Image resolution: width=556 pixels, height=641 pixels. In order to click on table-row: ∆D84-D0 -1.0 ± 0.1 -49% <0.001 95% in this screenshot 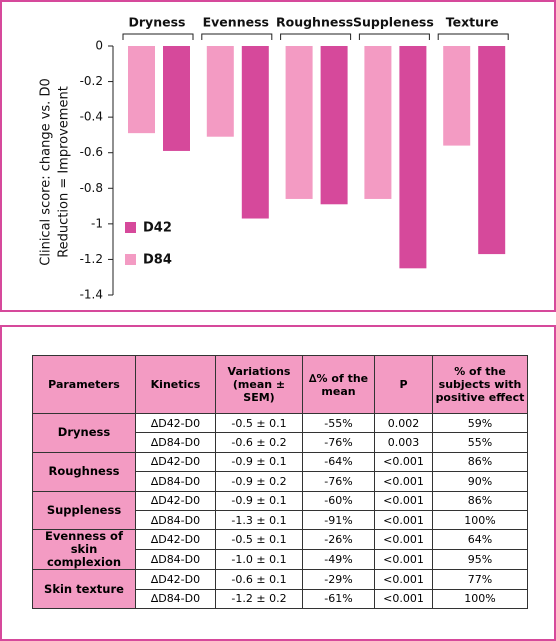, I will do `click(280, 560)`.